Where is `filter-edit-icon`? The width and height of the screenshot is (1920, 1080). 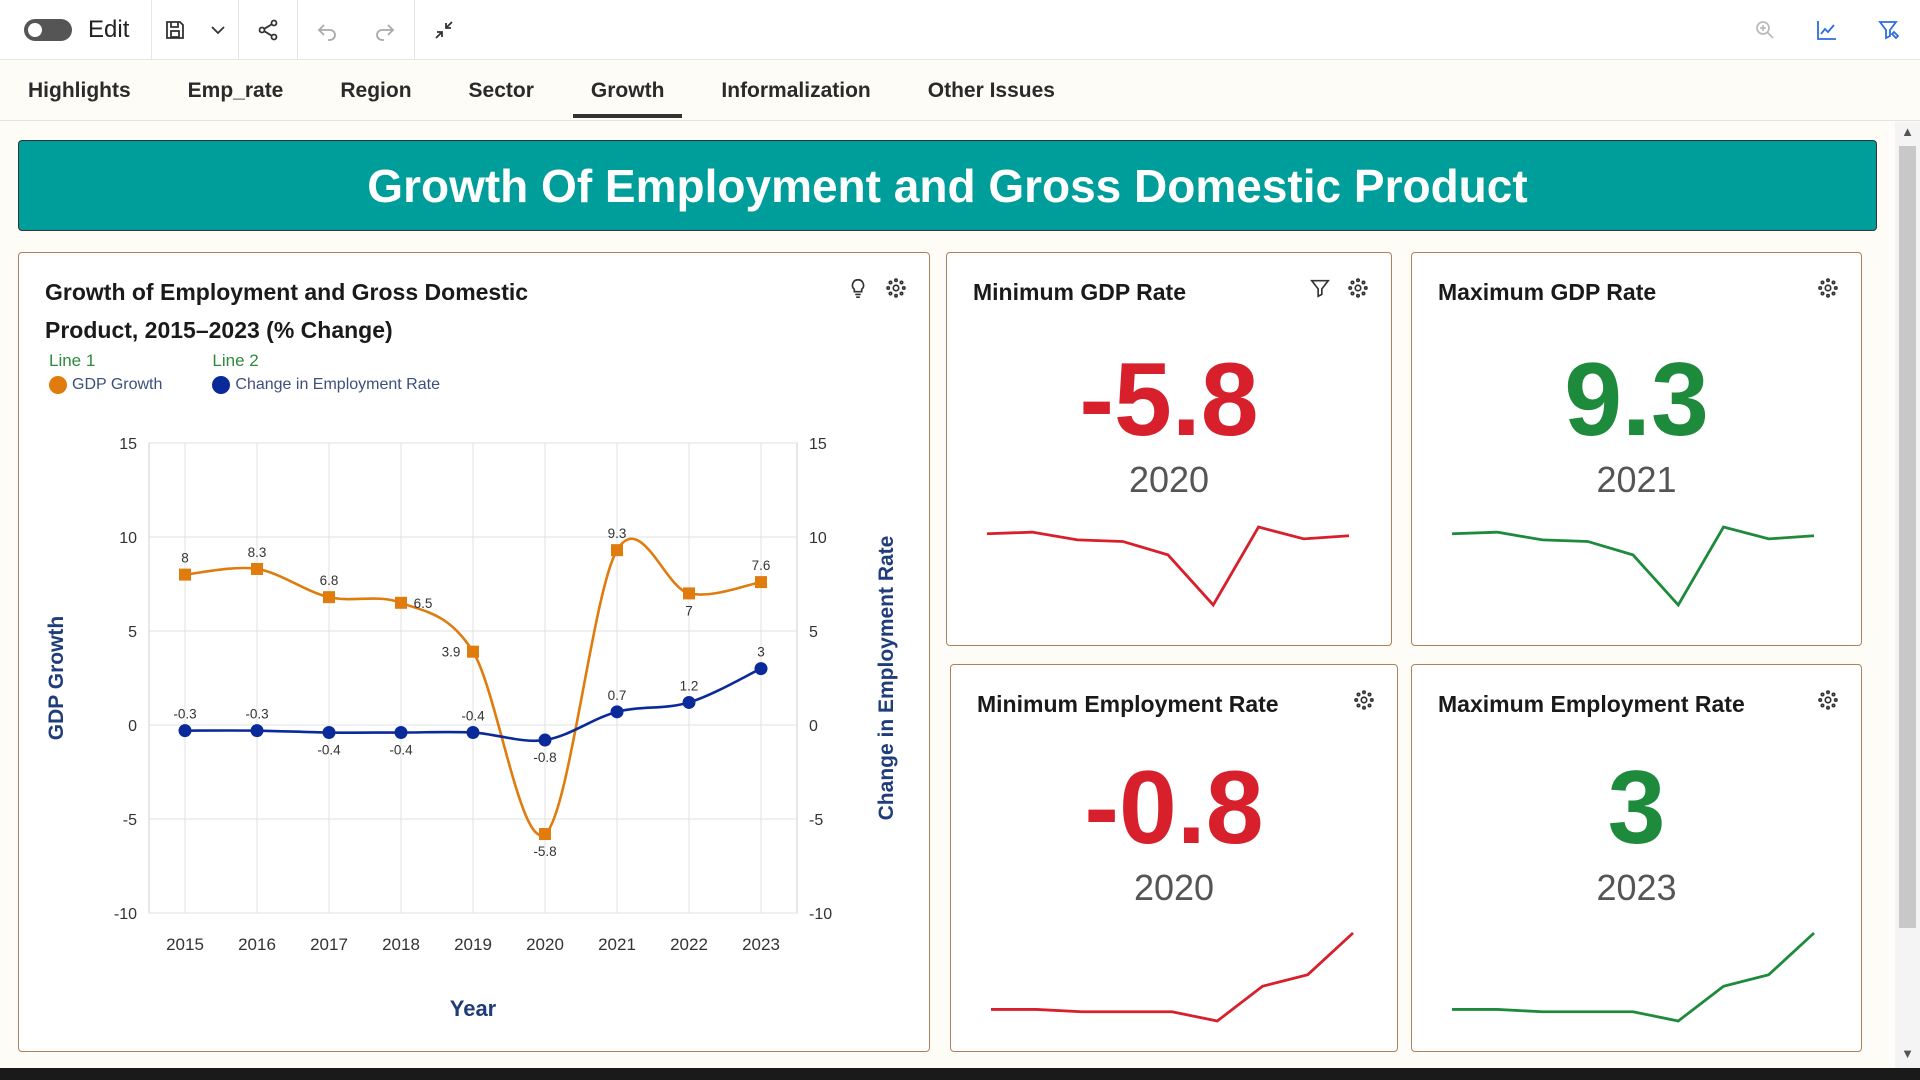 filter-edit-icon is located at coordinates (1889, 30).